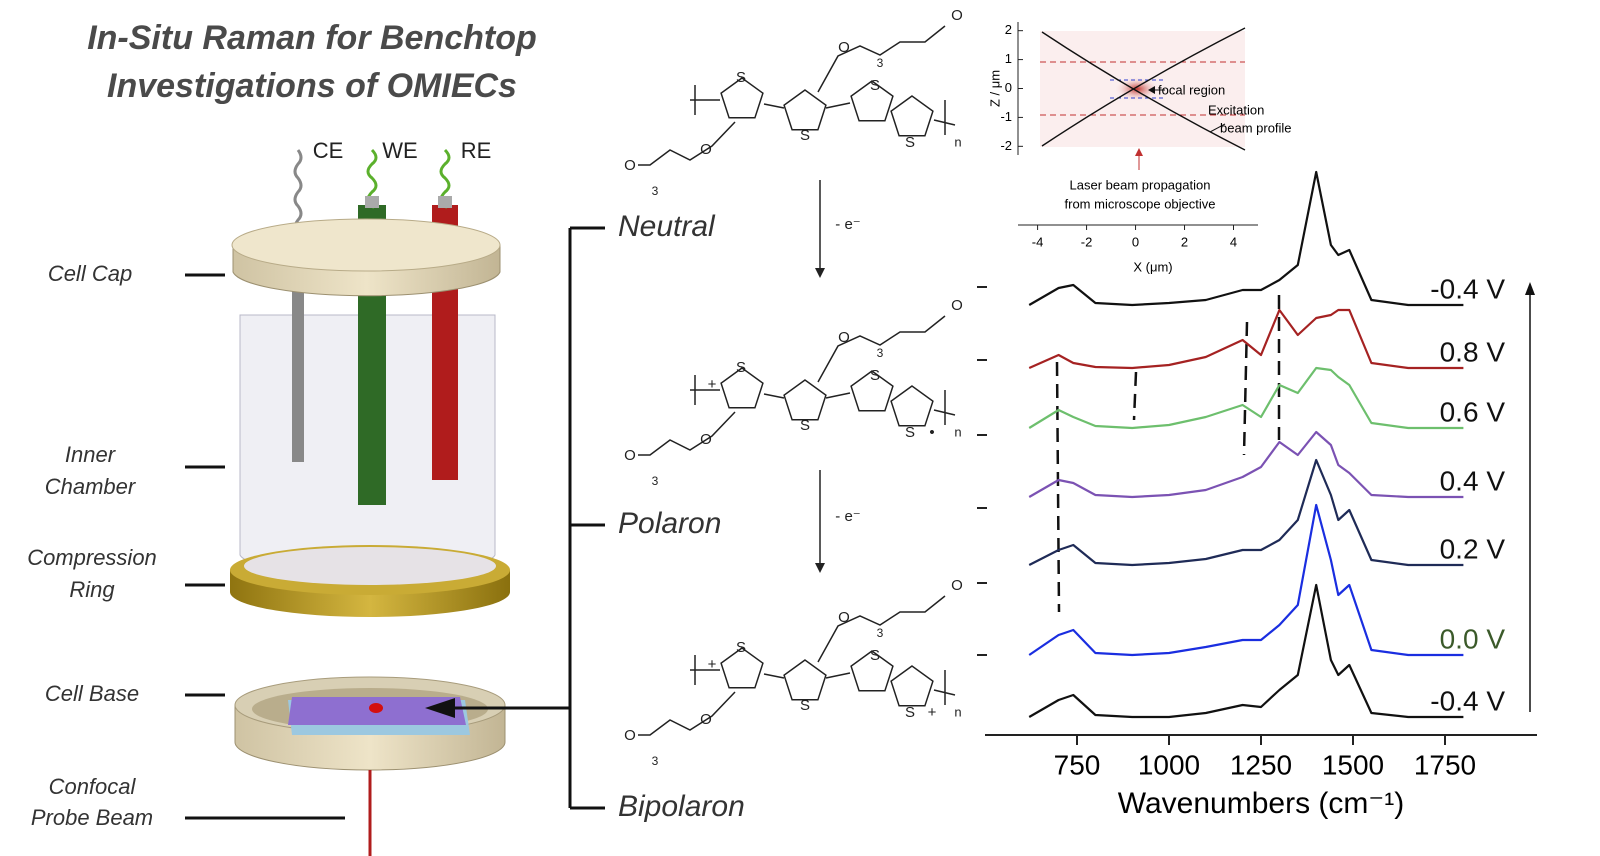 Image resolution: width=1600 pixels, height=856 pixels. I want to click on x-tick-label: -4, so click(1038, 241).